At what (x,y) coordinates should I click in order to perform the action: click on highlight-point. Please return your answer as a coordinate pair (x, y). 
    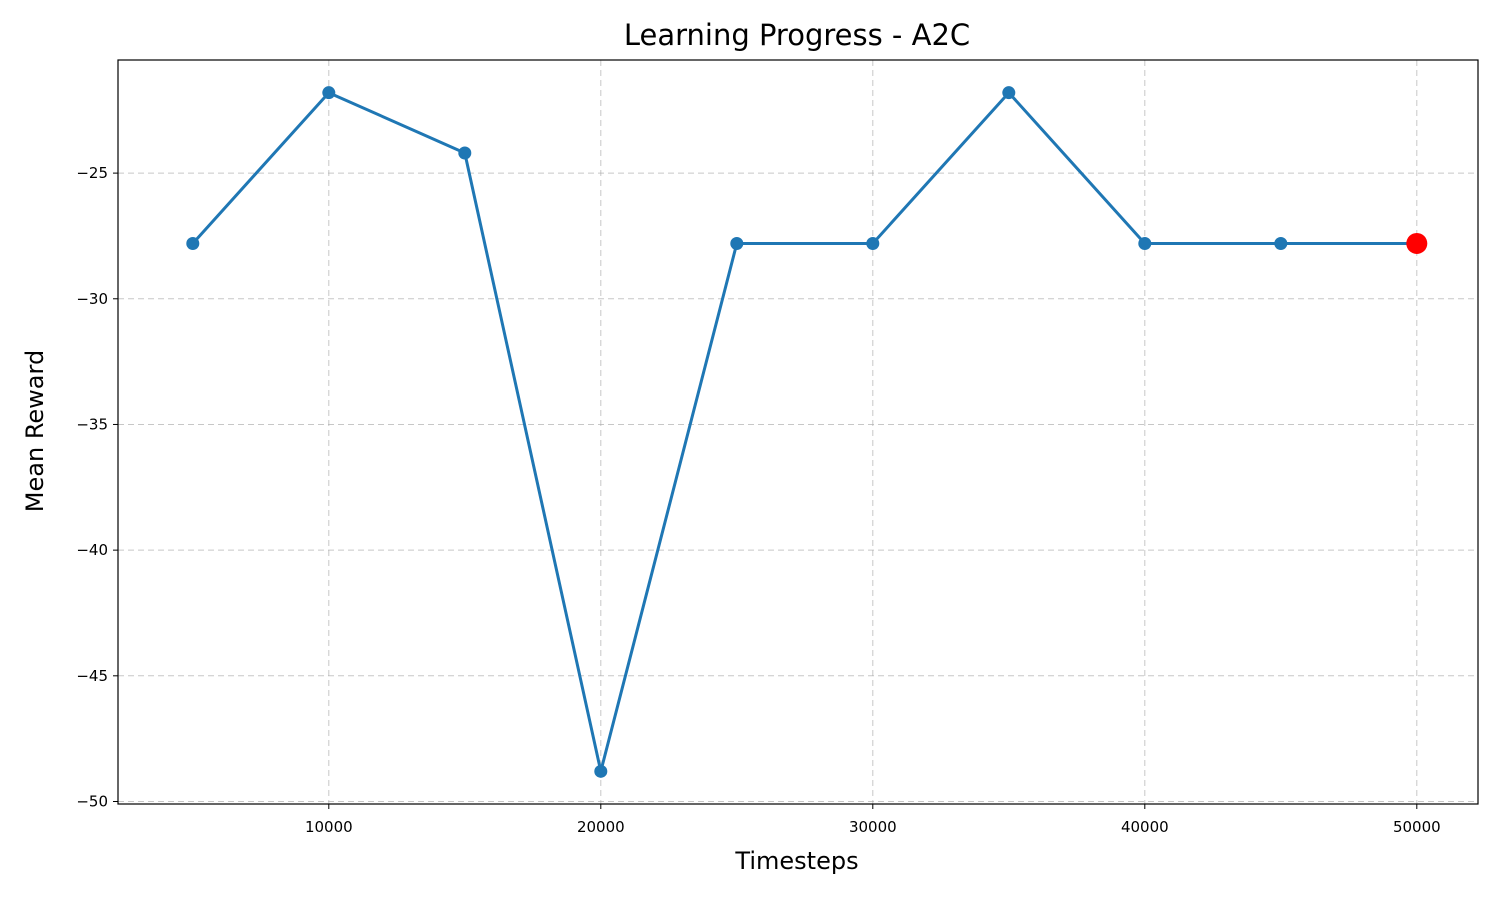
    Looking at the image, I should click on (1417, 243).